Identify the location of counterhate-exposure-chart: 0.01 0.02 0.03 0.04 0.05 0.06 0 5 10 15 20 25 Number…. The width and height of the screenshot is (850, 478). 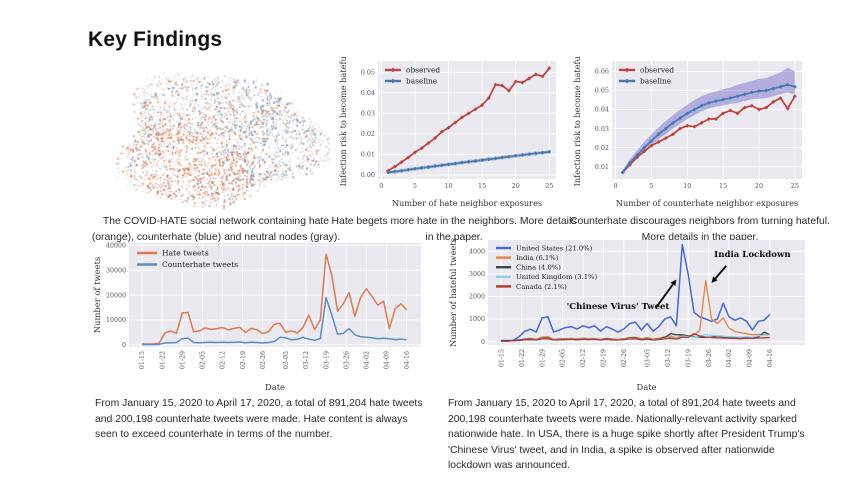
(687, 132).